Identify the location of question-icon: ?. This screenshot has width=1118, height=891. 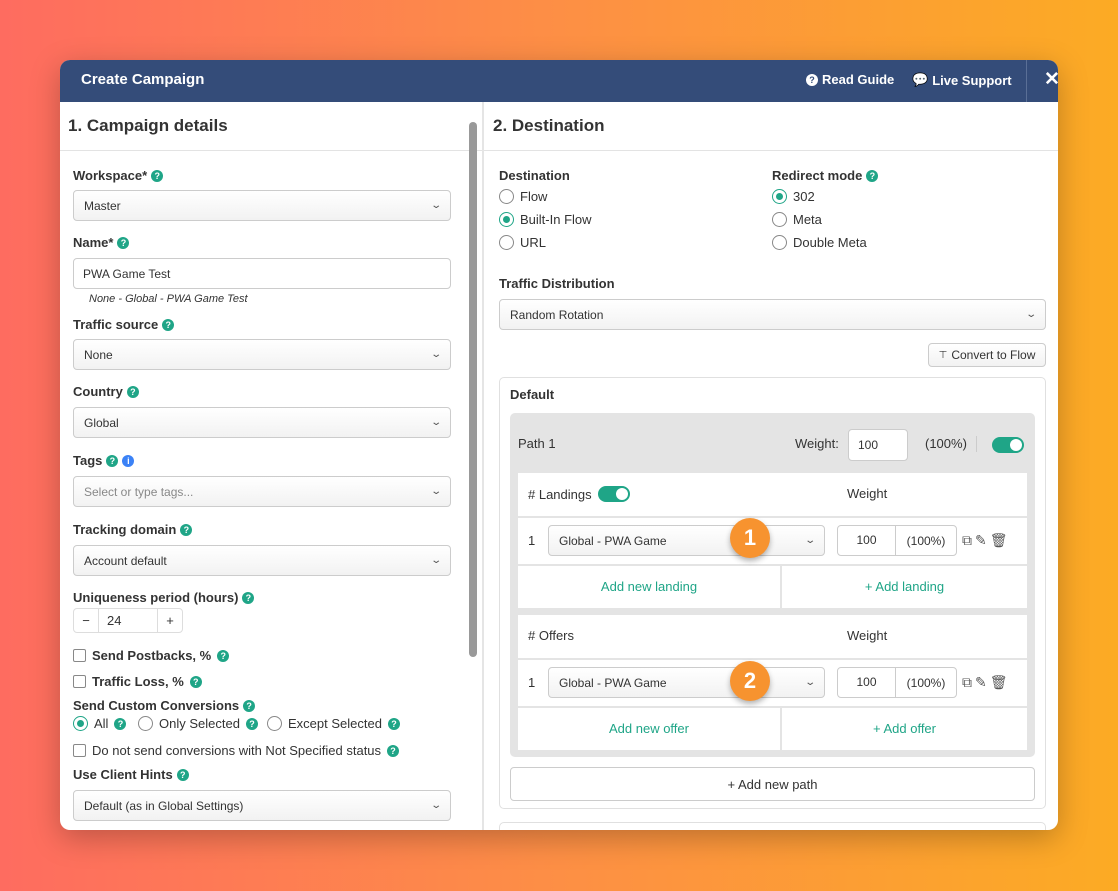
(812, 79).